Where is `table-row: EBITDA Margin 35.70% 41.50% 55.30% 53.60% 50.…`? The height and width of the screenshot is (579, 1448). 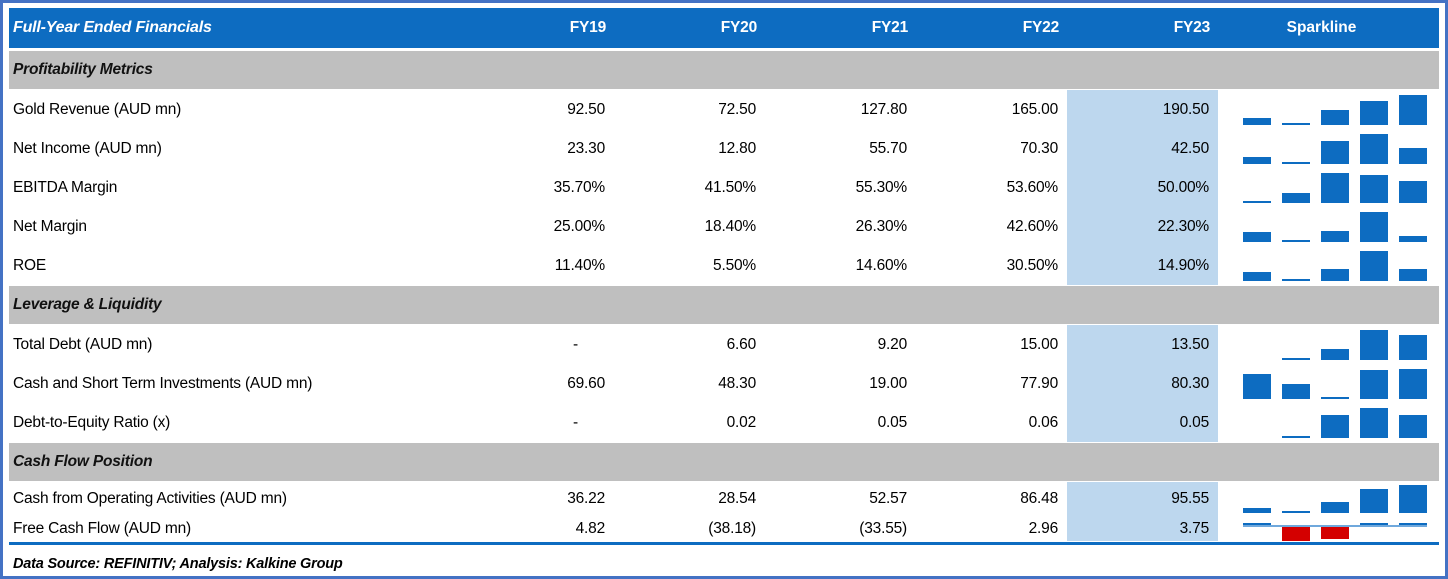
table-row: EBITDA Margin 35.70% 41.50% 55.30% 53.60% 50.… is located at coordinates (724, 187).